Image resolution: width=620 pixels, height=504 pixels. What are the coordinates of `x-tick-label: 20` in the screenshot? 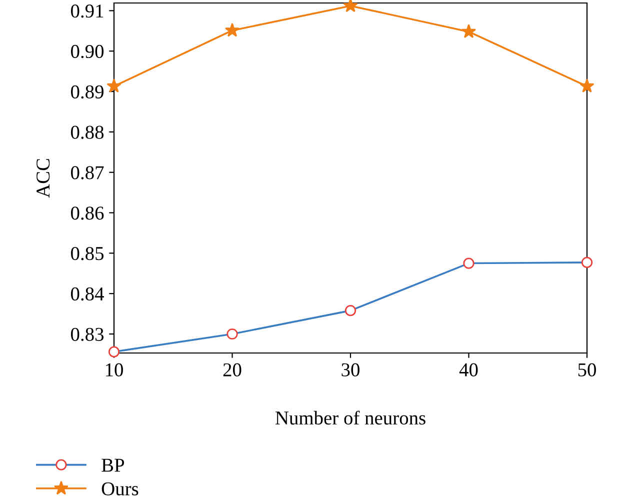 It's located at (232, 369).